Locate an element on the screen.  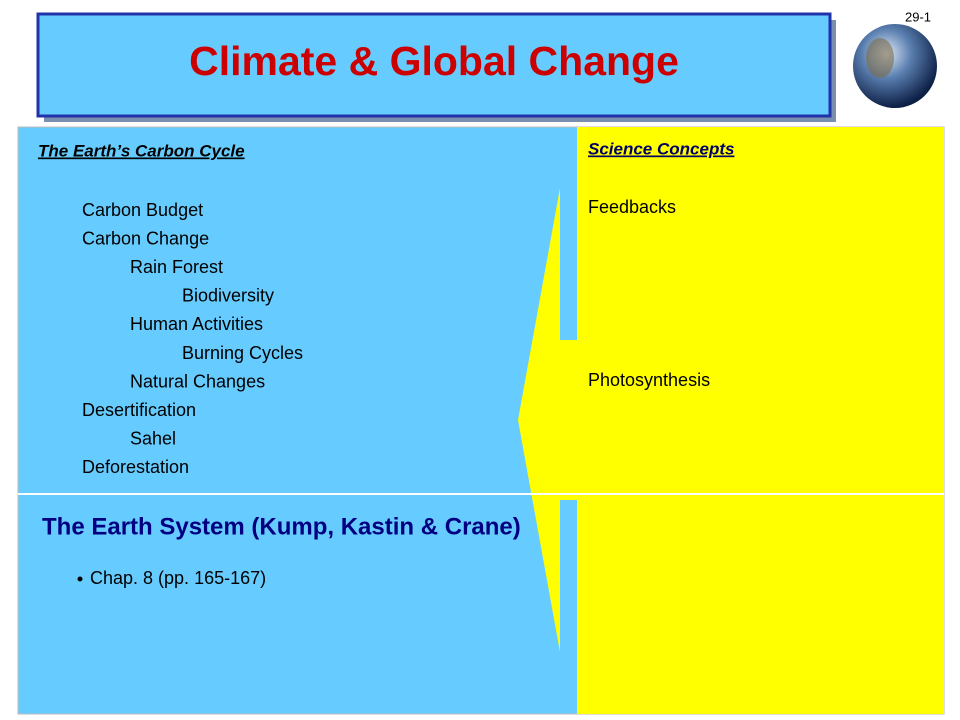
arrow-neck is located at coordinates (568, 420).